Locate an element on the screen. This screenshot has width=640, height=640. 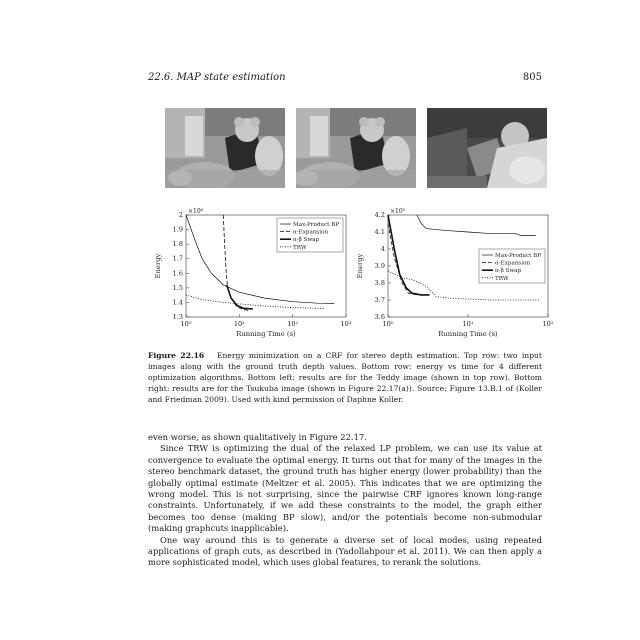
y-tick-label: 3.6 is located at coordinates (380, 317).